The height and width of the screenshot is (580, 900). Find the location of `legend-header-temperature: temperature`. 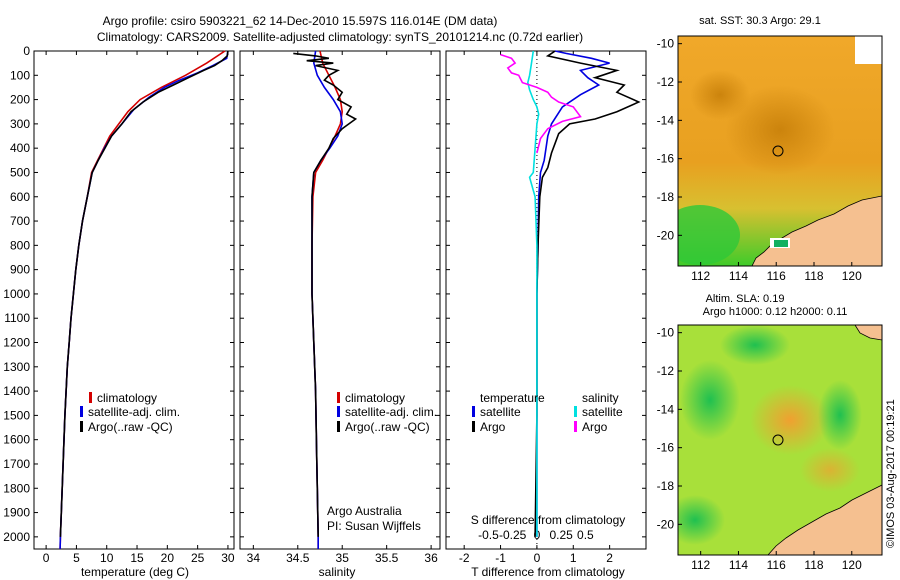

legend-header-temperature: temperature is located at coordinates (512, 398).